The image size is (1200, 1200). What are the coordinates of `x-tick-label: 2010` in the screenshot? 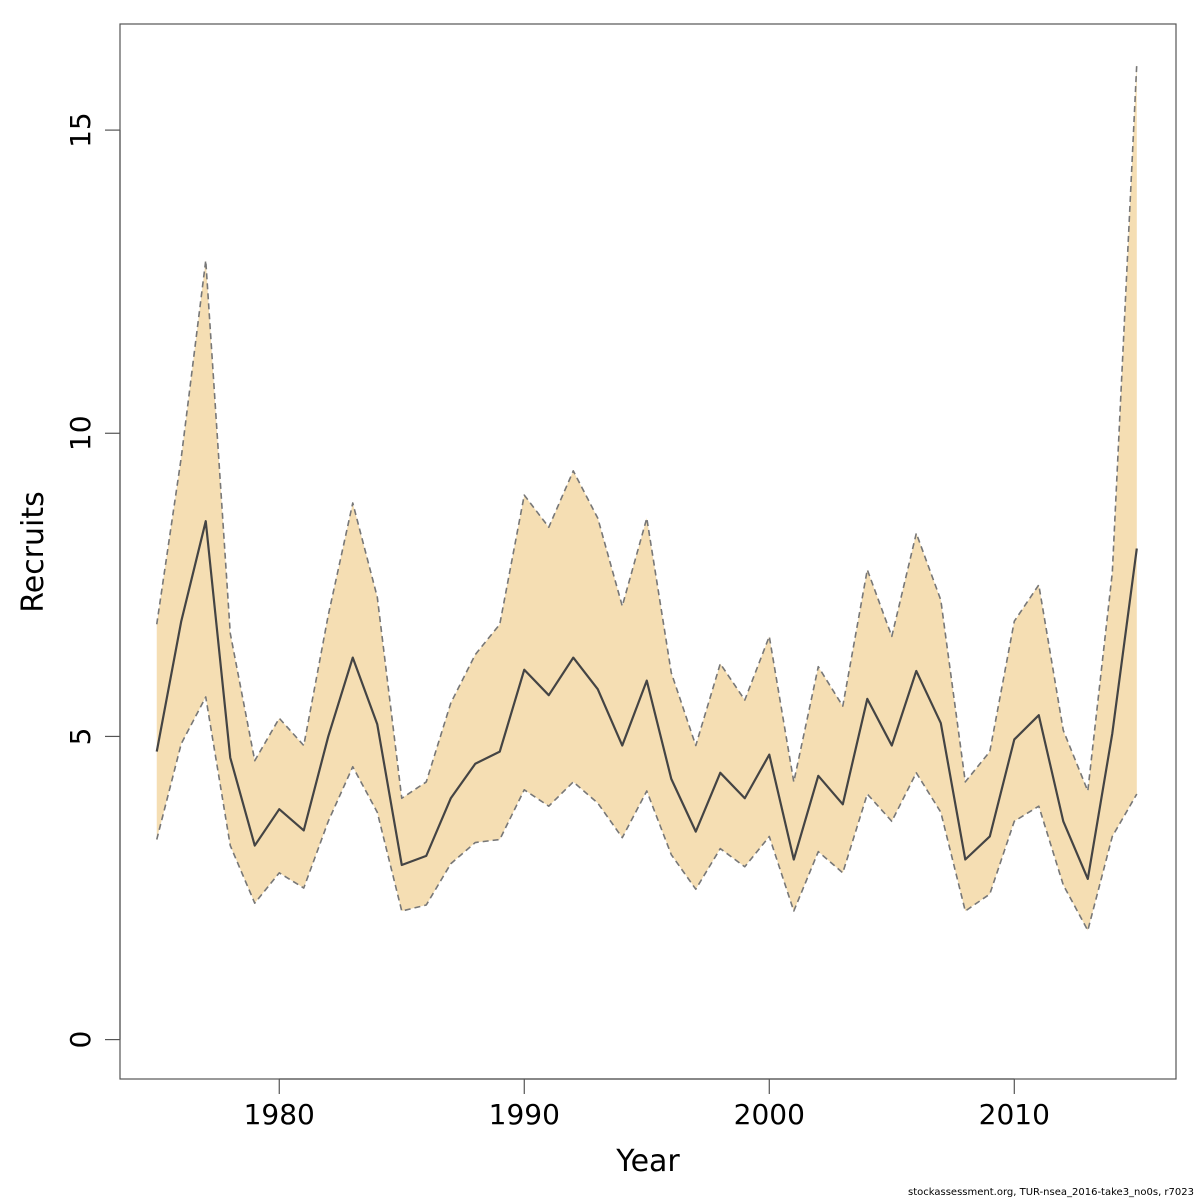 It's located at (1014, 1114).